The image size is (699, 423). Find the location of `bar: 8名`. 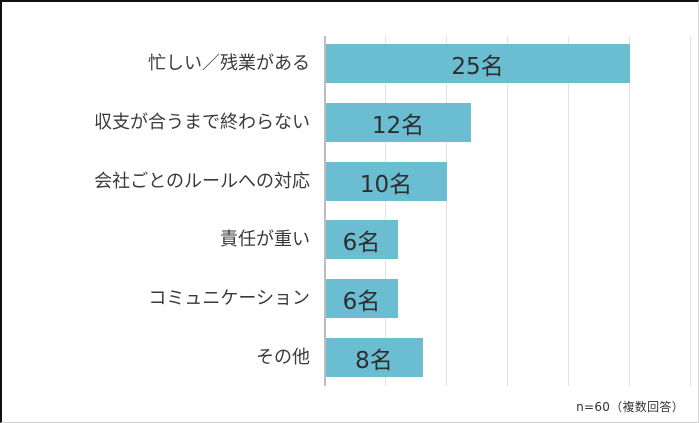

bar: 8名 is located at coordinates (374, 357).